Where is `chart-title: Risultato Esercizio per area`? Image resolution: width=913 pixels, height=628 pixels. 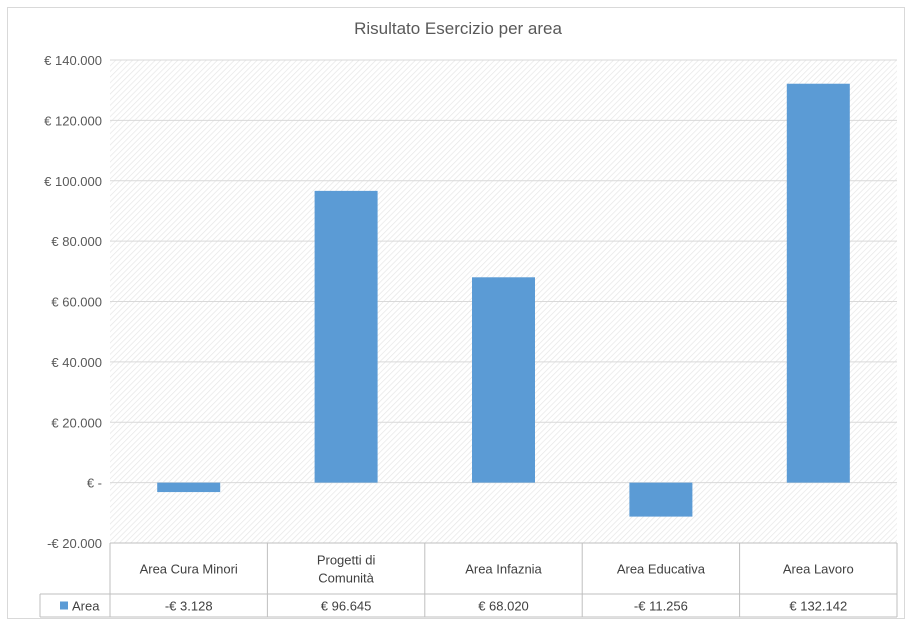
chart-title: Risultato Esercizio per area is located at coordinates (458, 28).